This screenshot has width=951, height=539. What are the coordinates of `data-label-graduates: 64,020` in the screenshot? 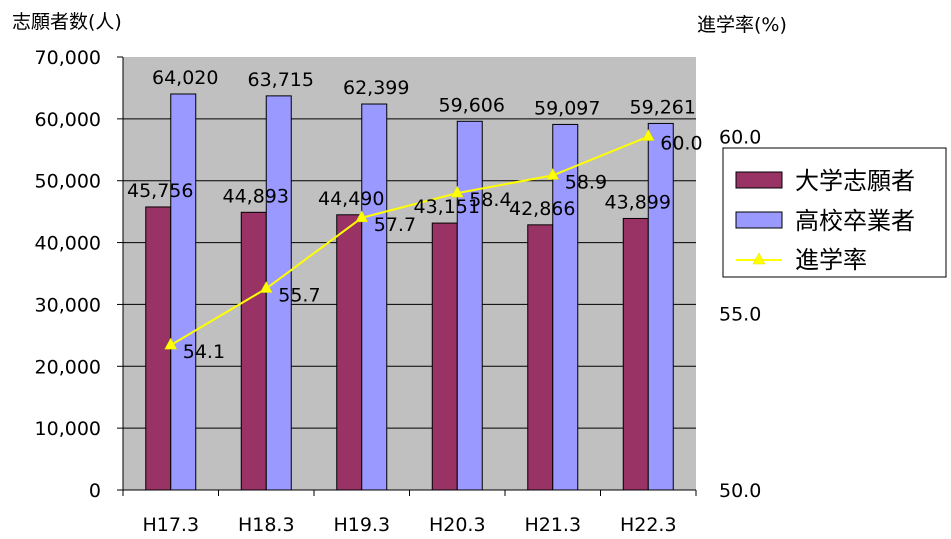 It's located at (185, 78).